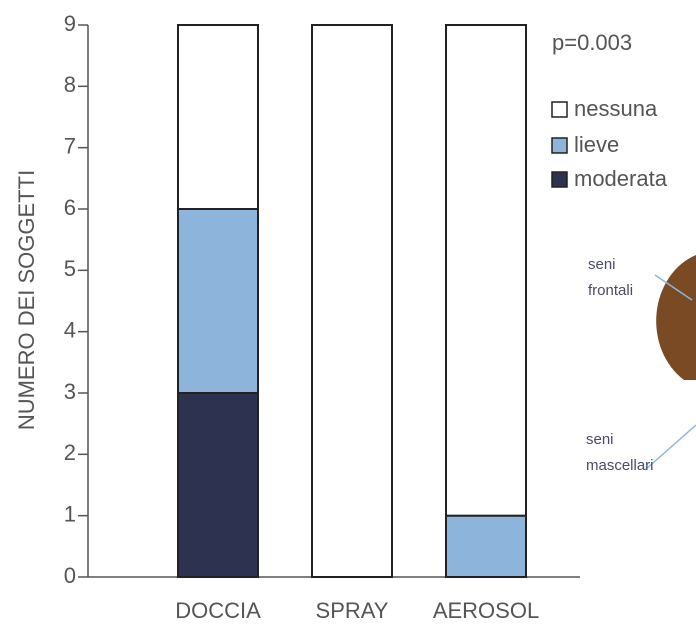 Image resolution: width=696 pixels, height=628 pixels. I want to click on legend-label: nessuna, so click(616, 108).